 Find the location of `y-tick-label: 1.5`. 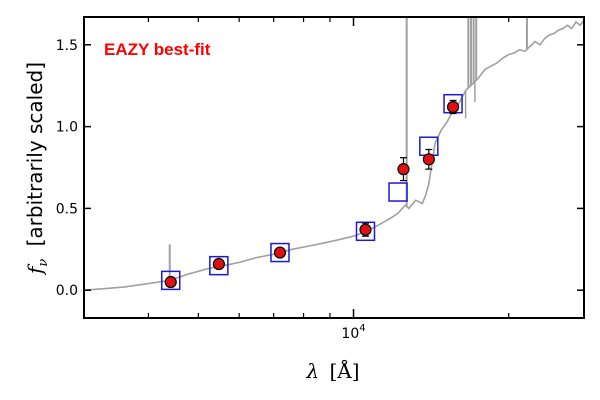

y-tick-label: 1.5 is located at coordinates (67, 46).